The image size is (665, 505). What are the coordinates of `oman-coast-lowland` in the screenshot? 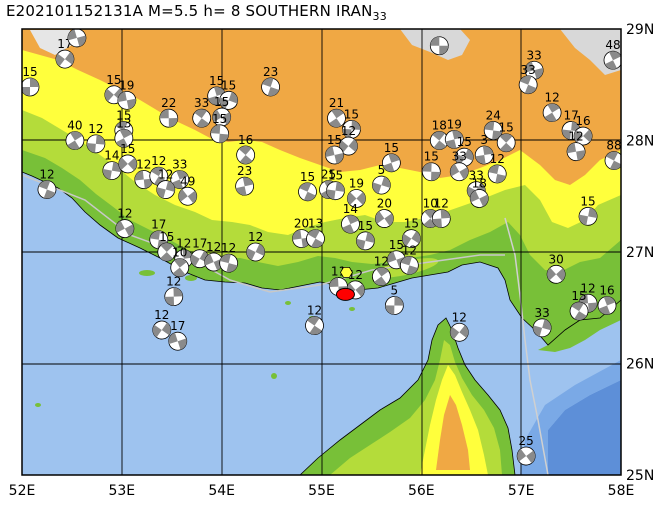 It's located at (579, 326).